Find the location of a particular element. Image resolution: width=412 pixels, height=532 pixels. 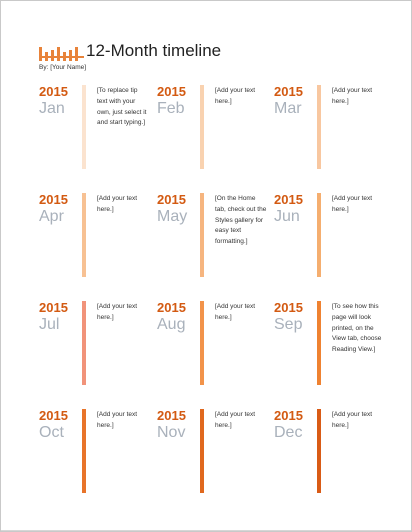

month-label: Mar is located at coordinates (288, 108).